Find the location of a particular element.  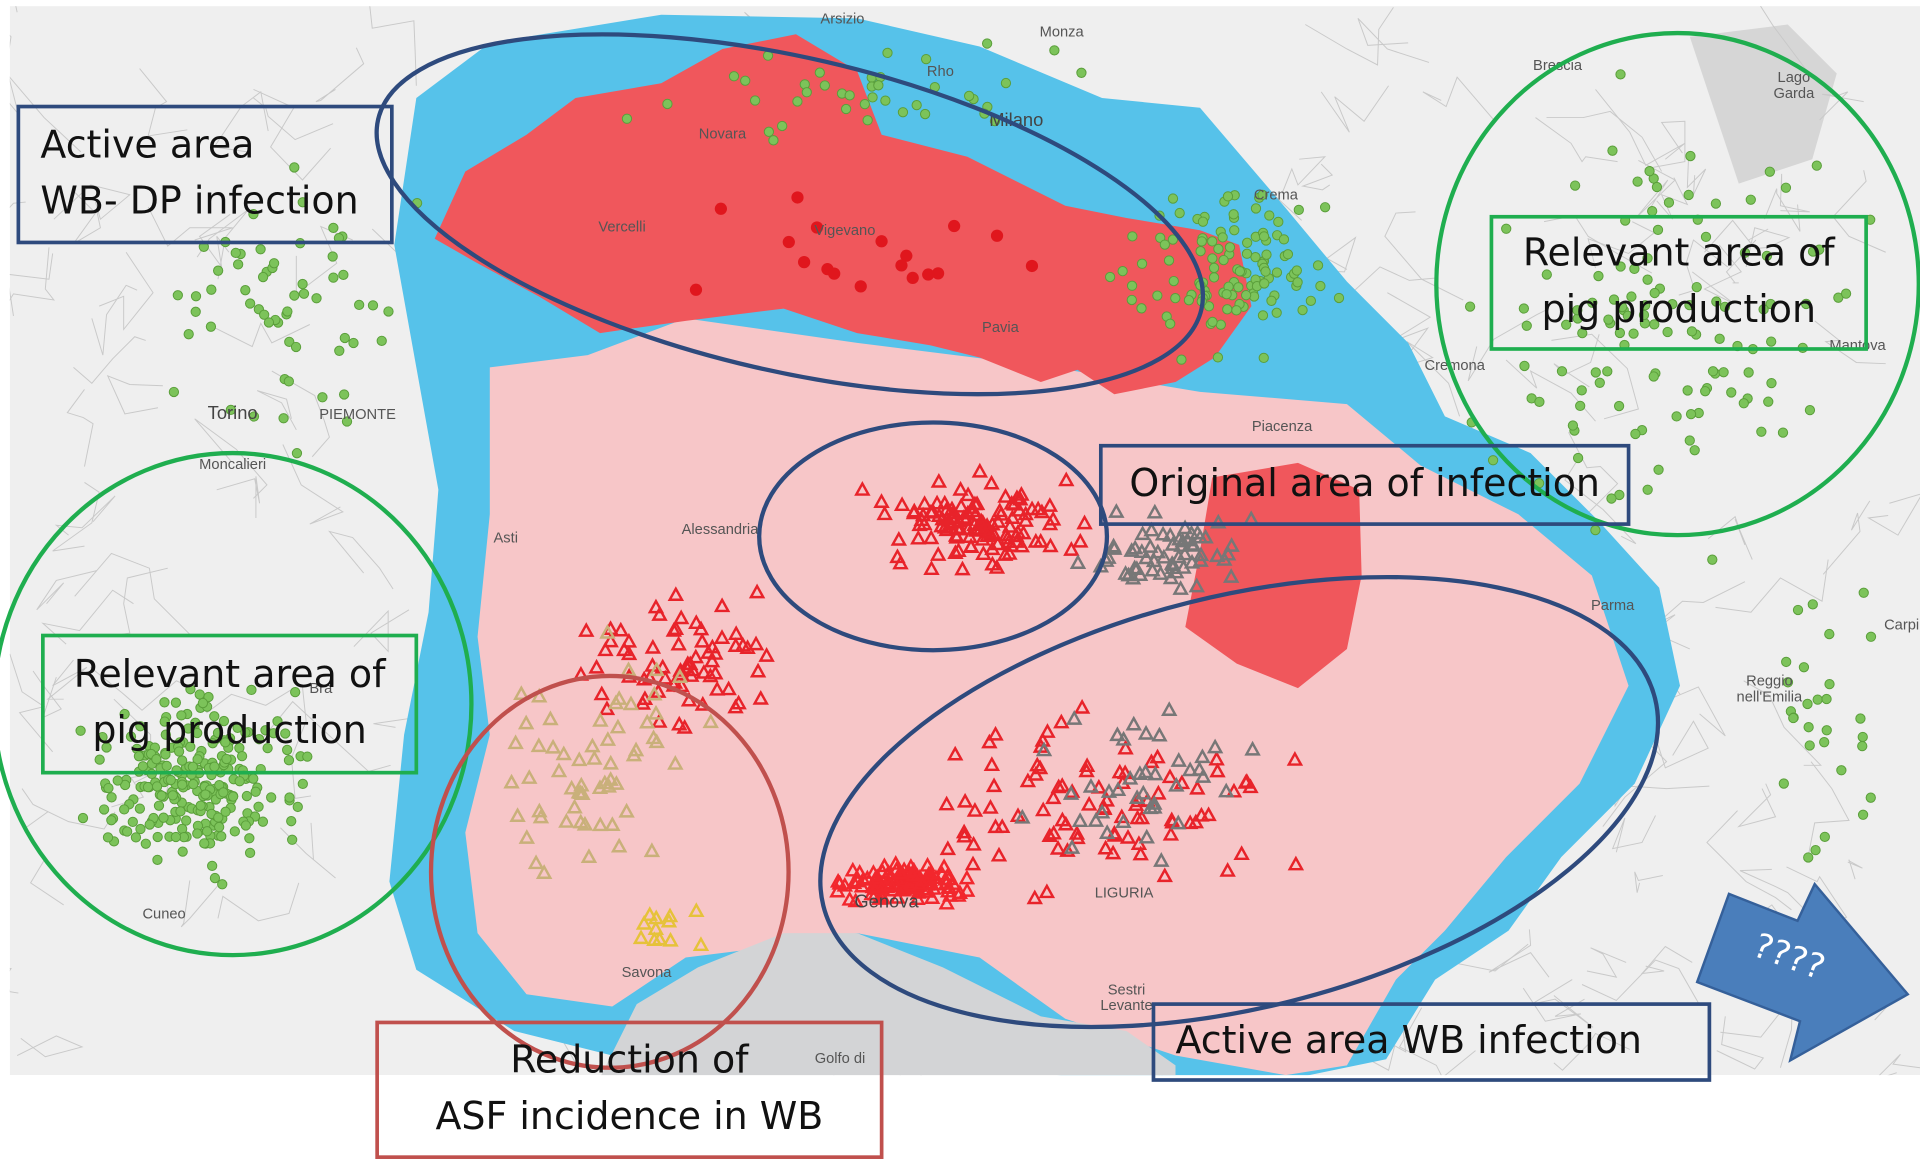

place-name-line: Lago is located at coordinates (1794, 78).